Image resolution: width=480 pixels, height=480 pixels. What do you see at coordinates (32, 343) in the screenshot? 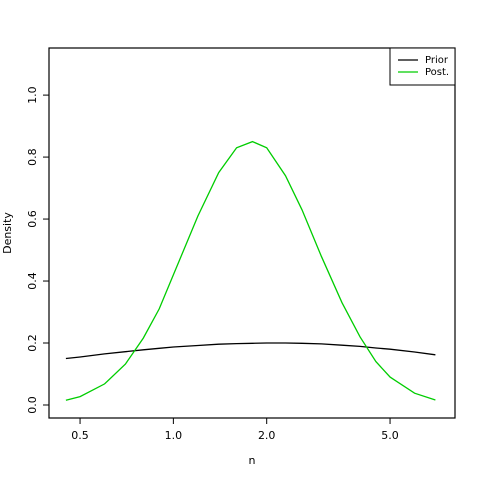
I see `y-tick-label: 0.2` at bounding box center [32, 343].